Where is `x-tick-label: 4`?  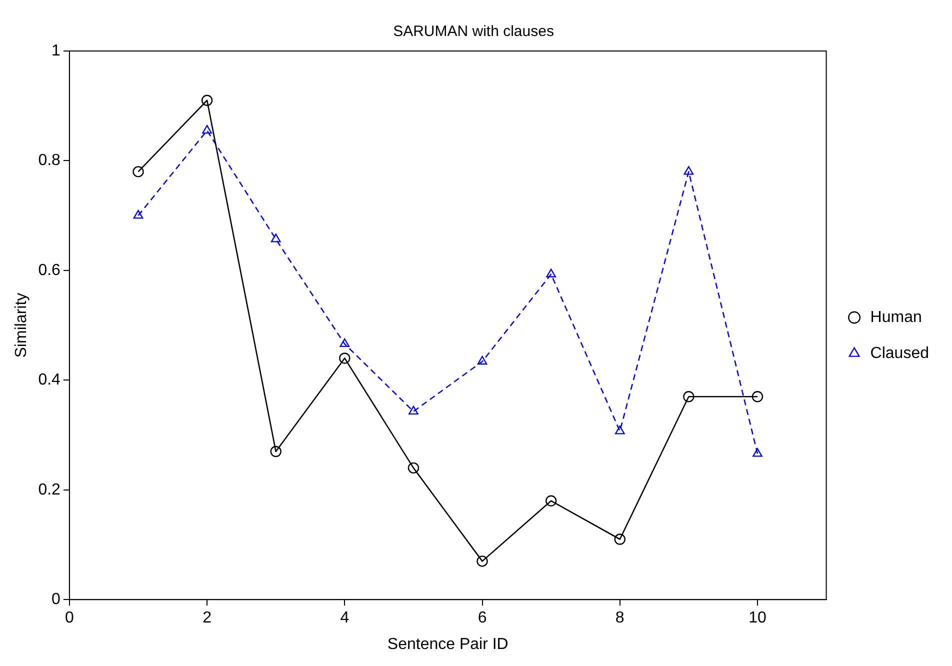
x-tick-label: 4 is located at coordinates (345, 618).